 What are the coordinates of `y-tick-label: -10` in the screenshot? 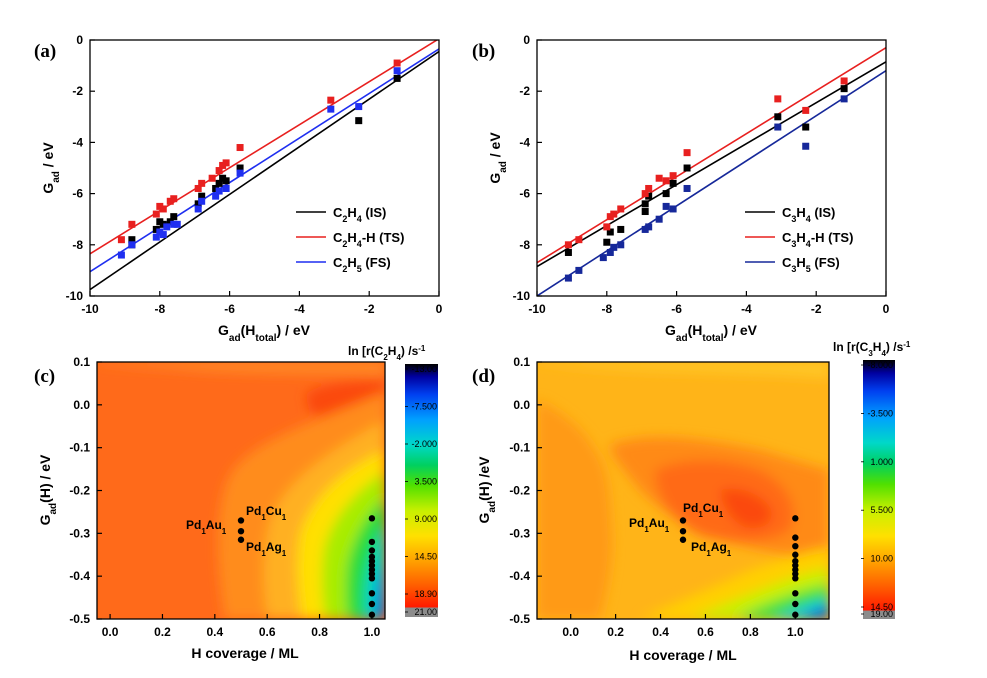 It's located at (522, 296).